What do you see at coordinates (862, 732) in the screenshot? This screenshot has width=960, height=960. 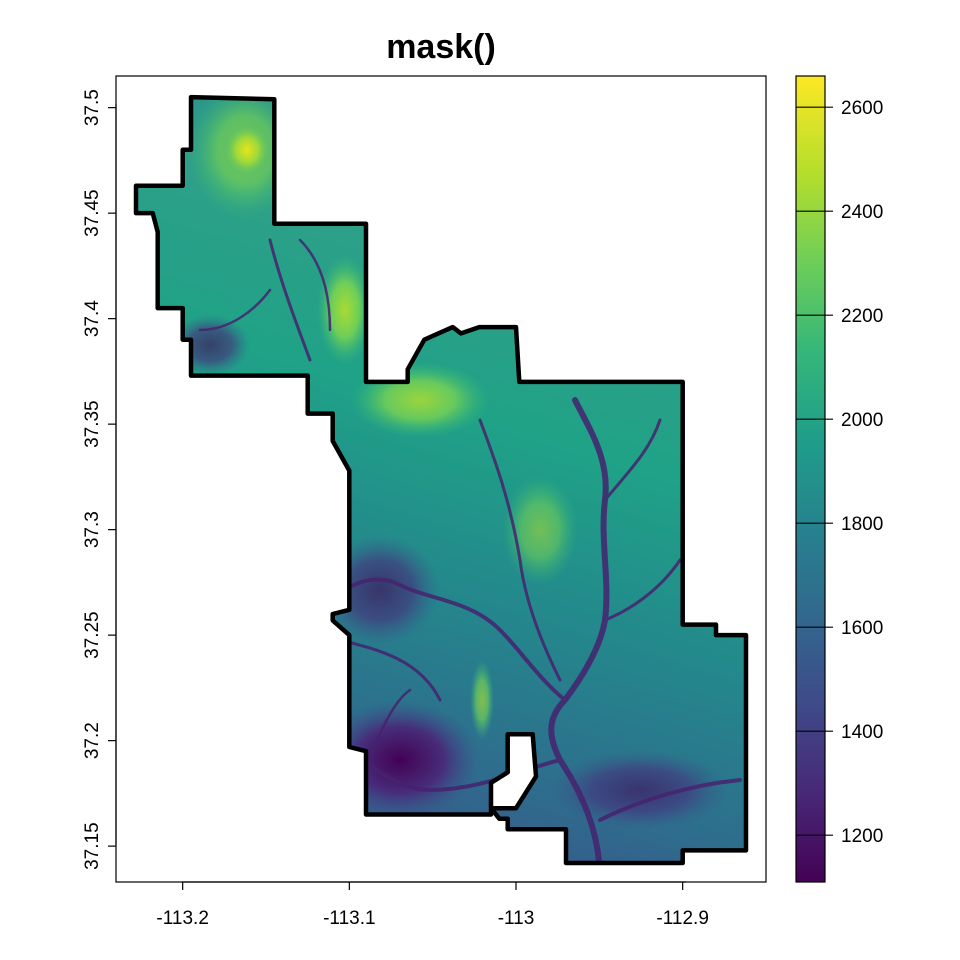 I see `legend-tick-label-1: 1400` at bounding box center [862, 732].